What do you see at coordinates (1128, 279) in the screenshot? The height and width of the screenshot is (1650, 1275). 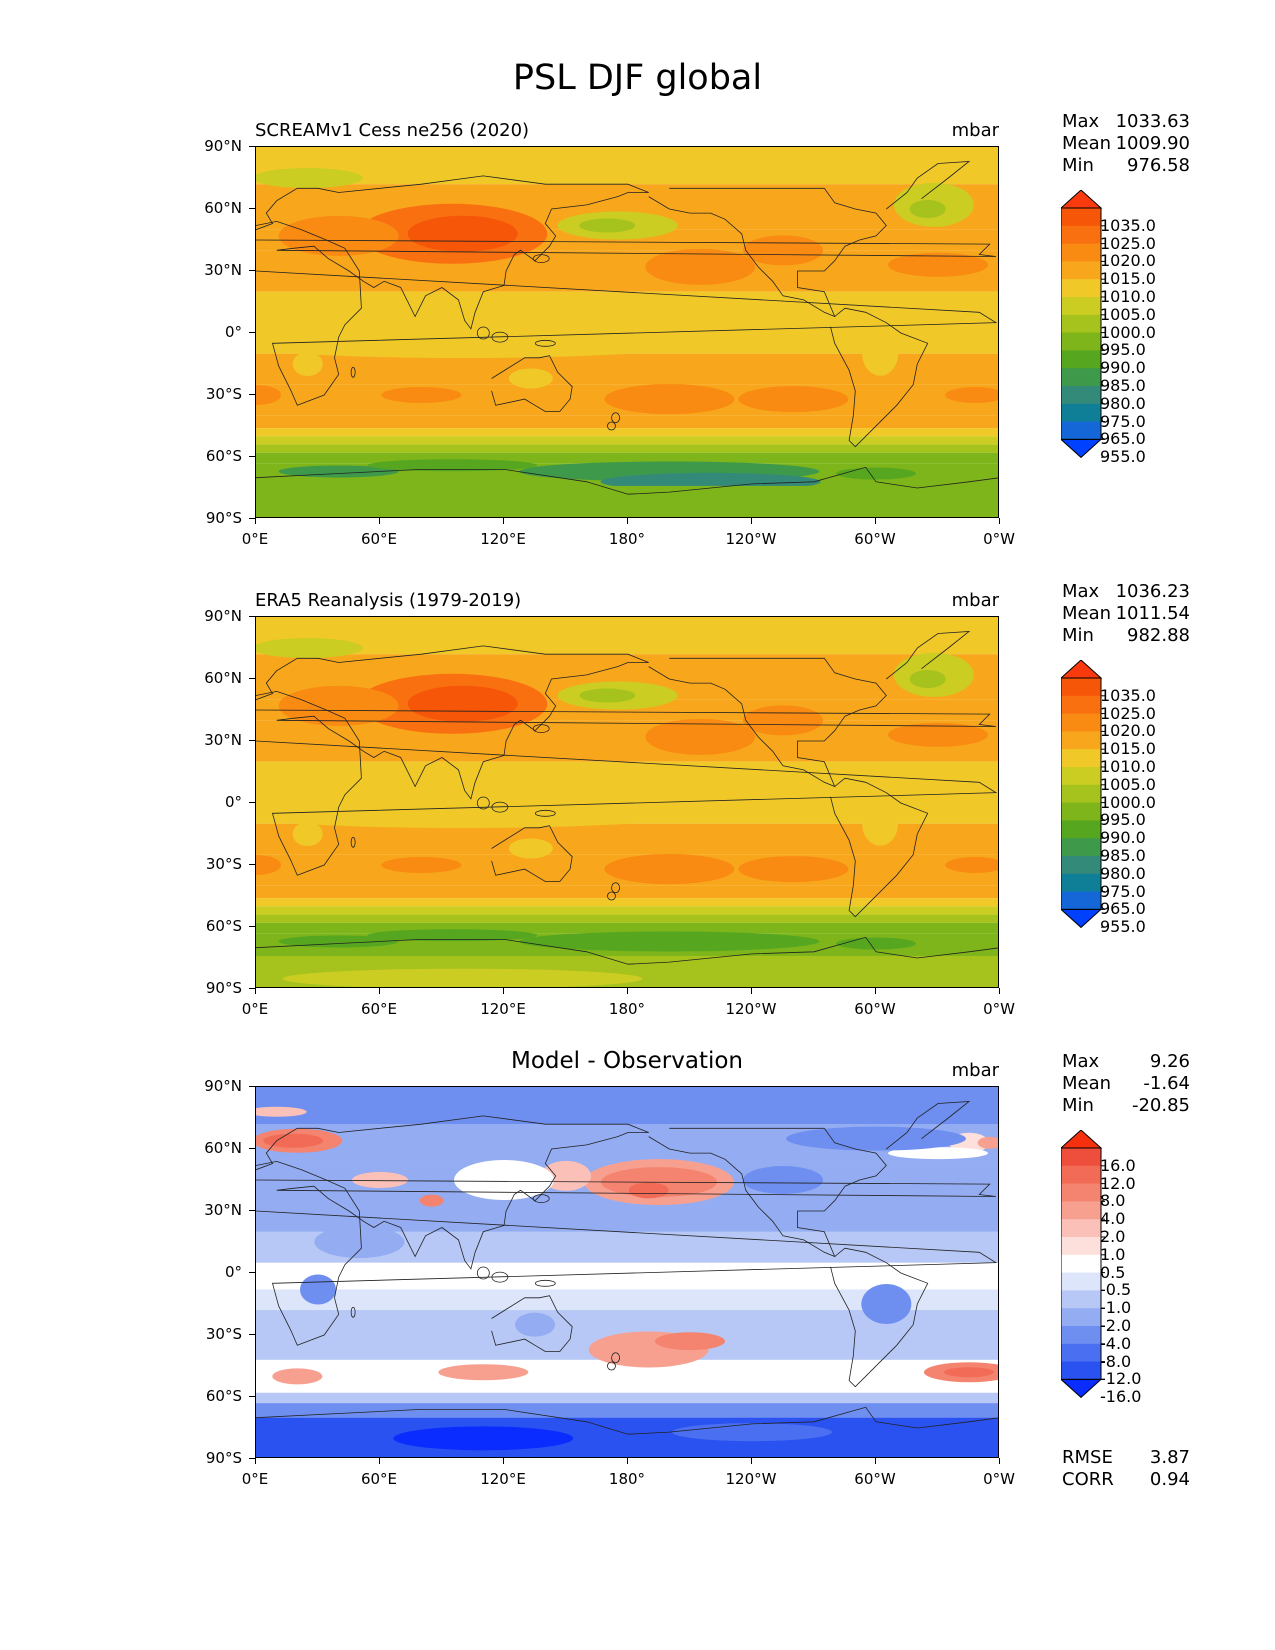 I see `colorbar-label: 1015.0` at bounding box center [1128, 279].